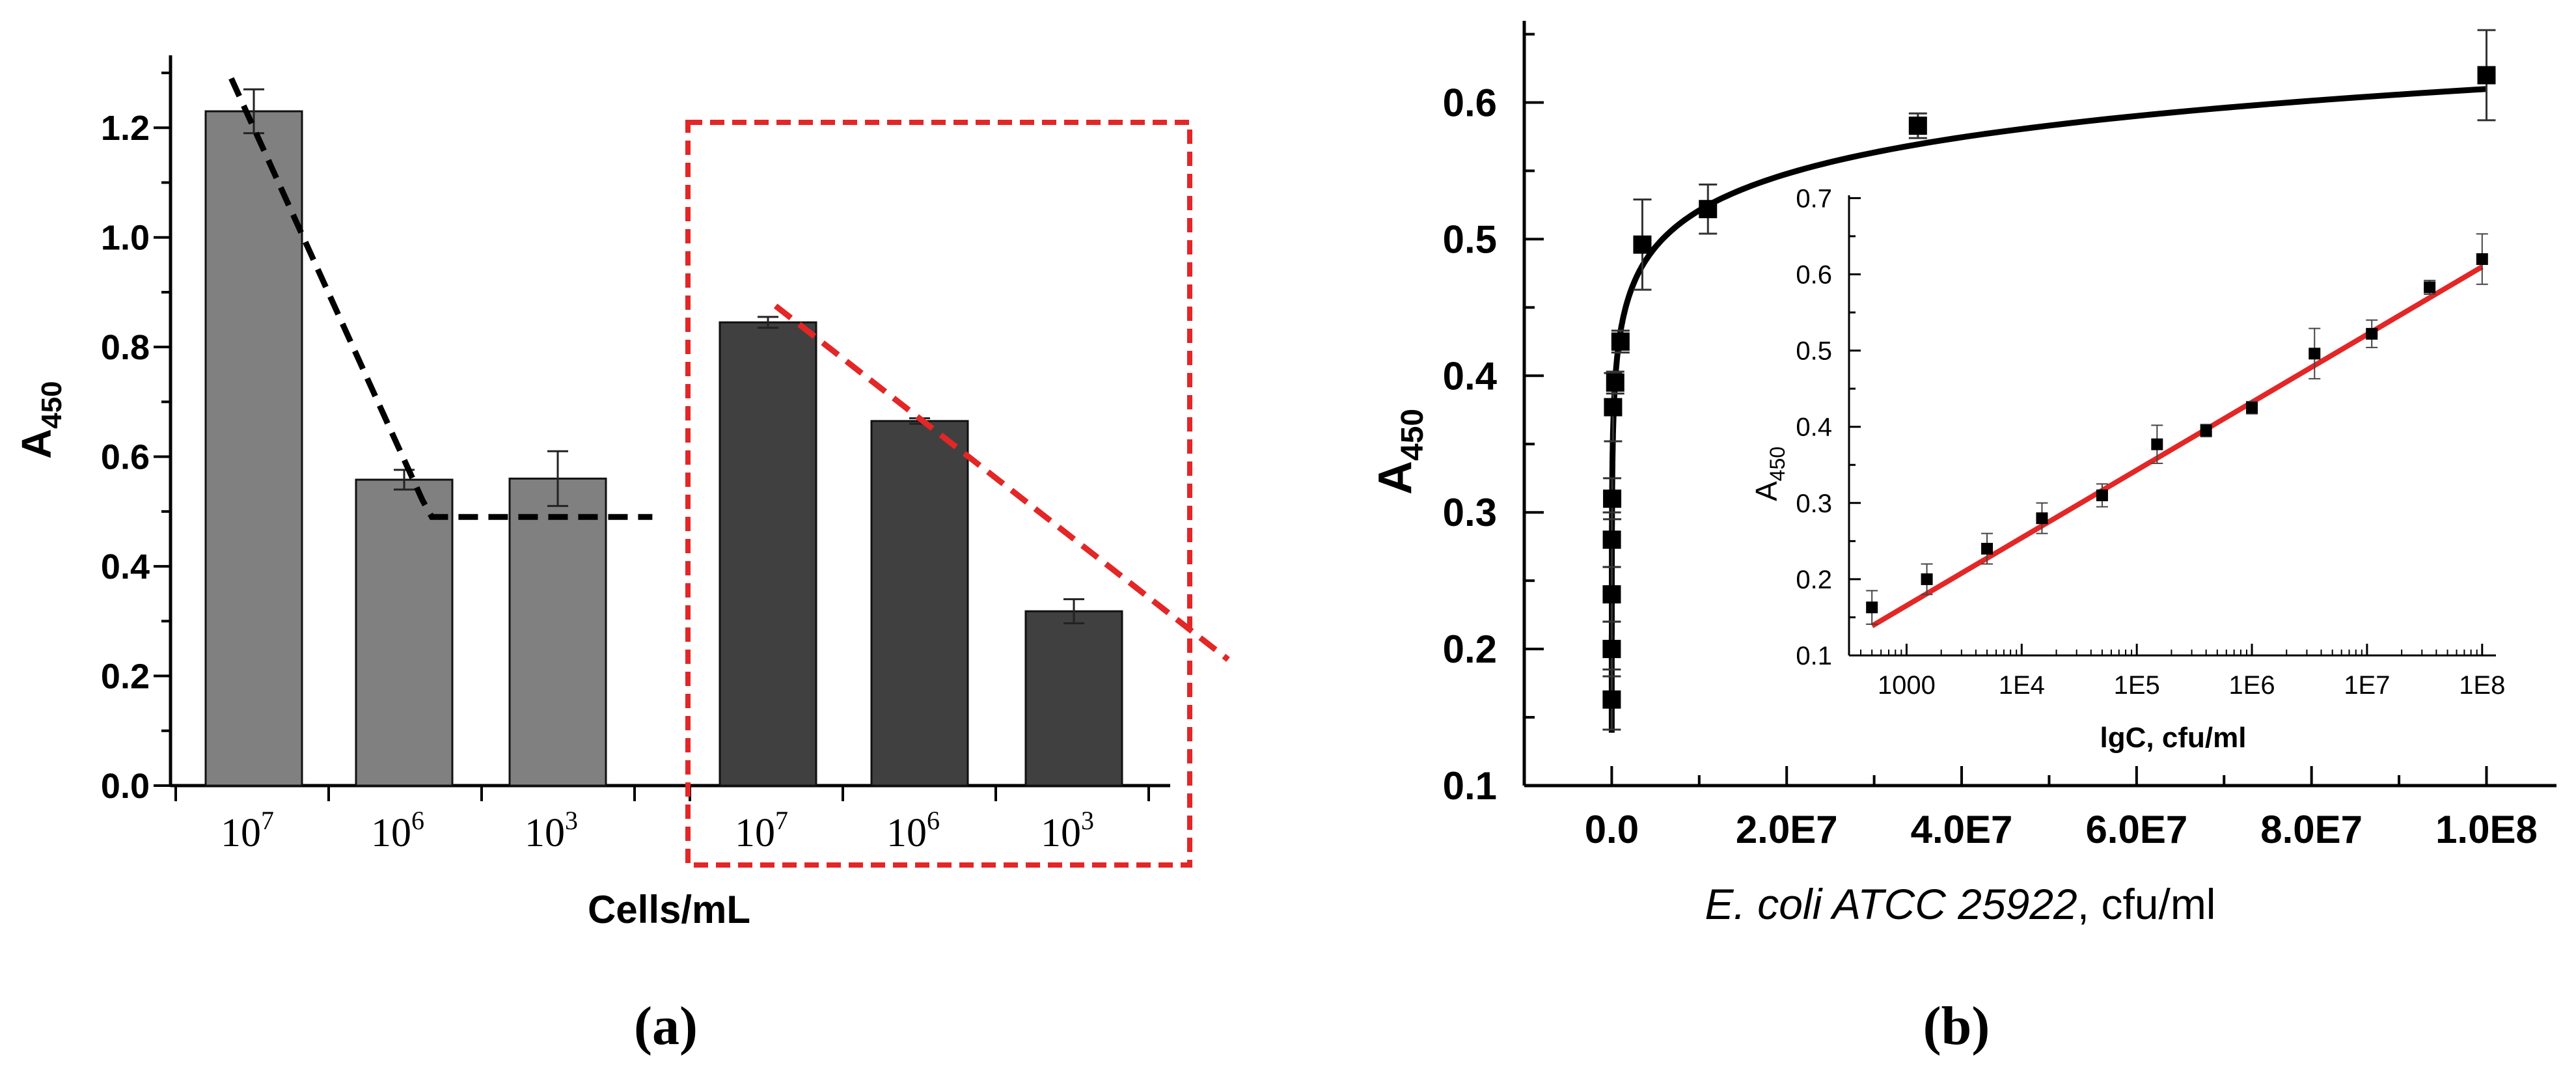 The image size is (2576, 1085). What do you see at coordinates (1612, 829) in the screenshot?
I see `panel-b-x-tick-label: 0.0` at bounding box center [1612, 829].